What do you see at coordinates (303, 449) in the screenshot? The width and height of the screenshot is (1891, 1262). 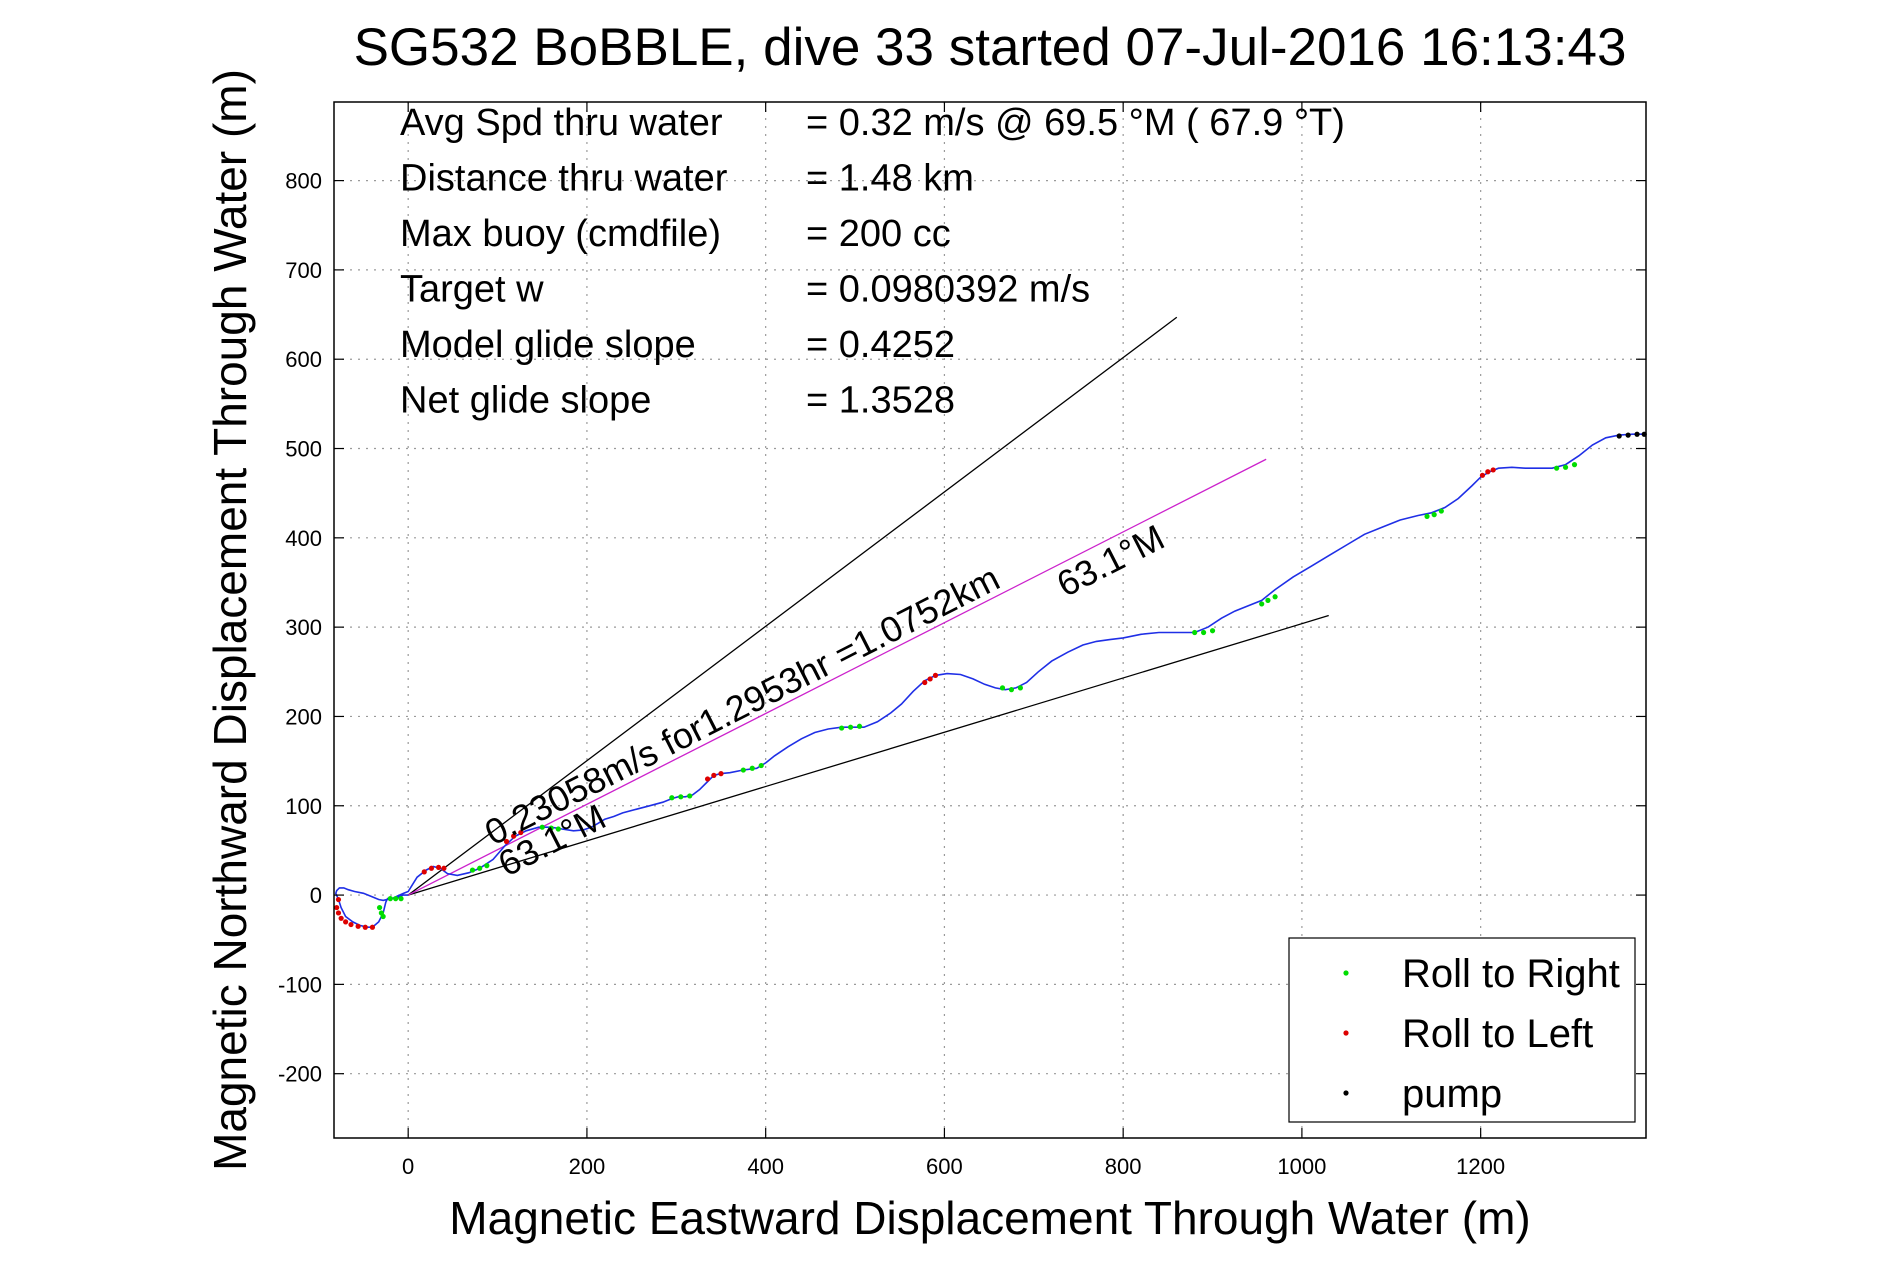 I see `y-tick-label: 500` at bounding box center [303, 449].